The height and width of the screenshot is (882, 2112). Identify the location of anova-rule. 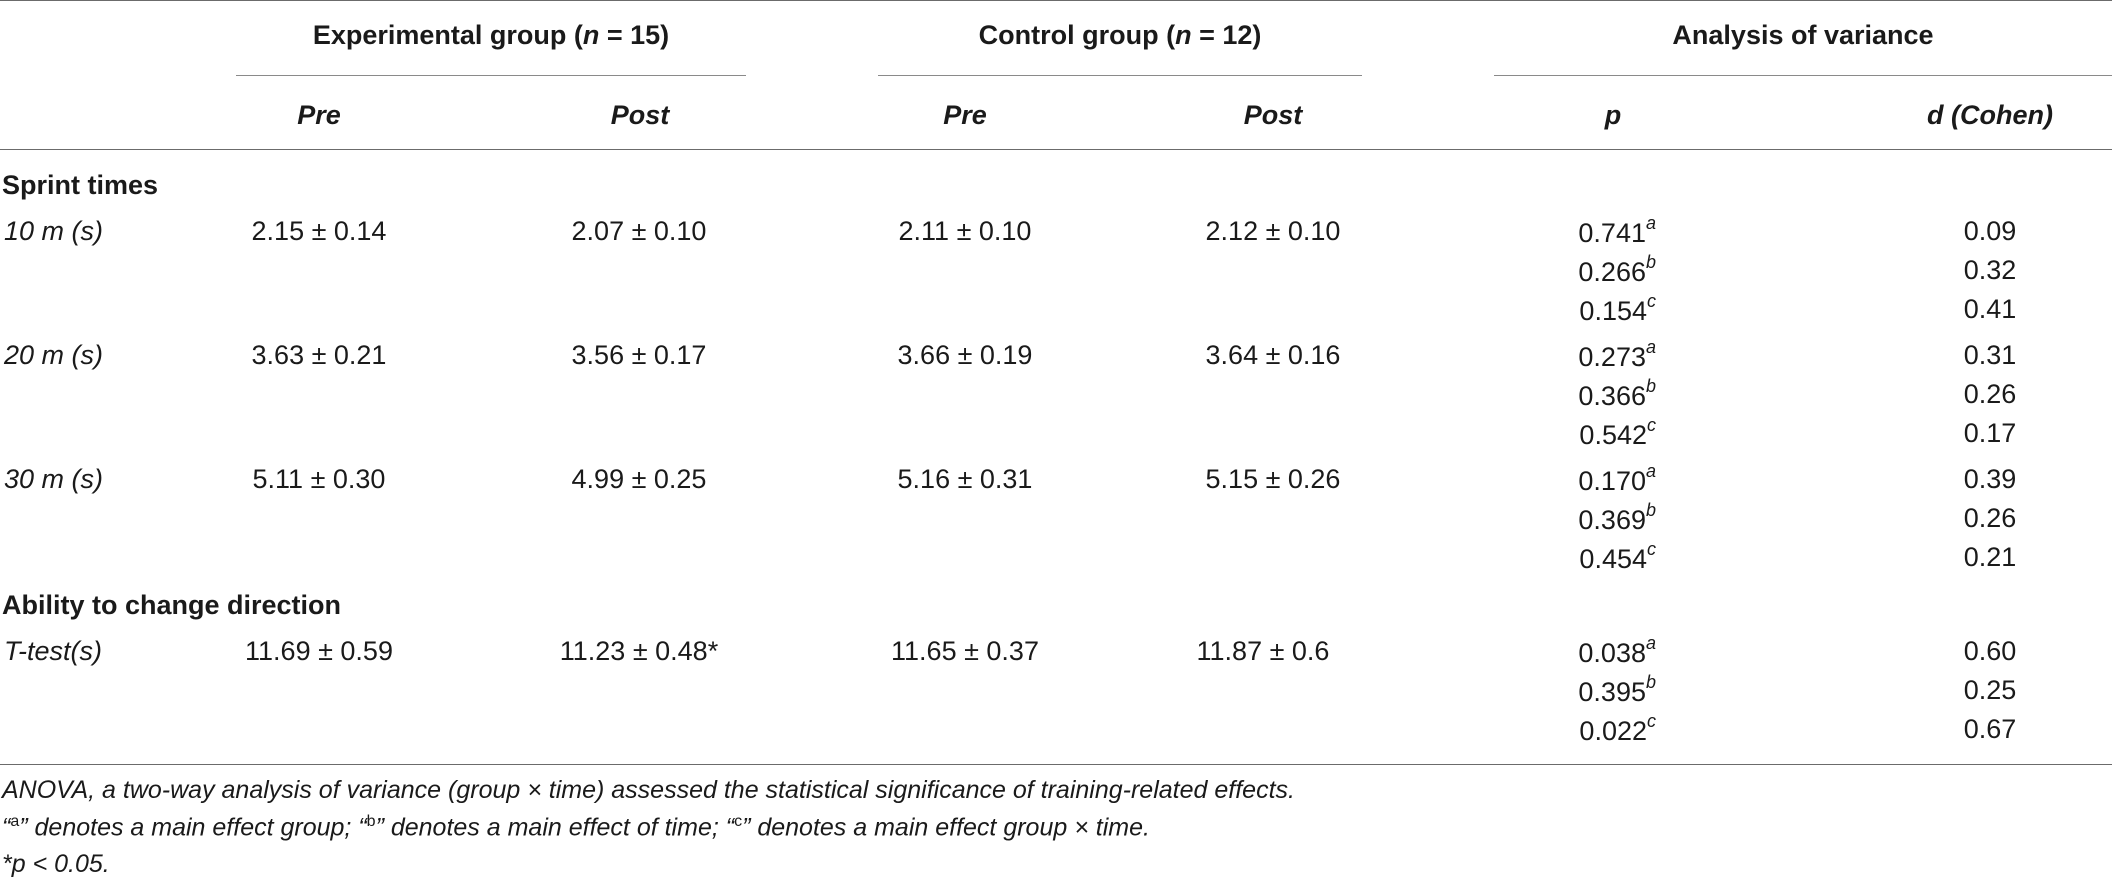
(1803, 75).